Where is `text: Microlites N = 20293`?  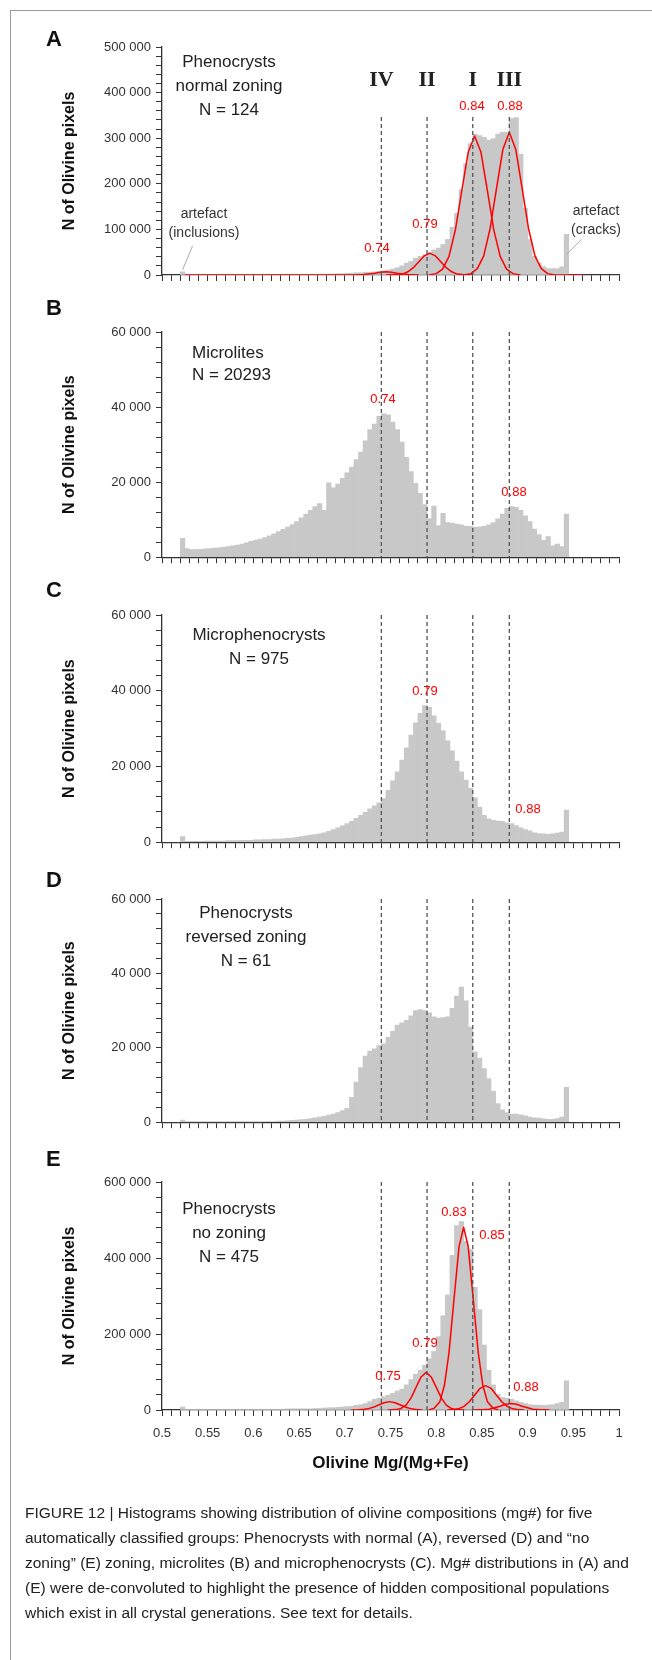 text: Microlites N = 20293 is located at coordinates (231, 363).